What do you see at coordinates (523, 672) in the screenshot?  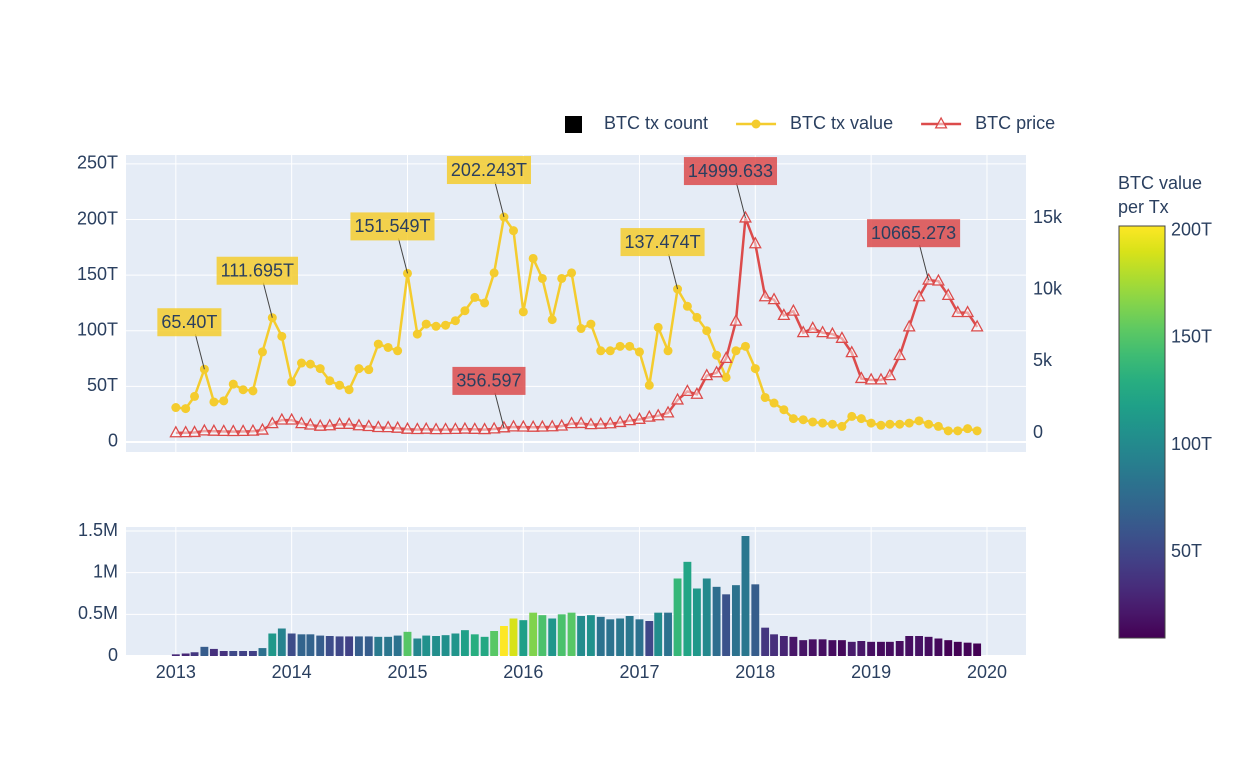 I see `x-tick-label: 2016` at bounding box center [523, 672].